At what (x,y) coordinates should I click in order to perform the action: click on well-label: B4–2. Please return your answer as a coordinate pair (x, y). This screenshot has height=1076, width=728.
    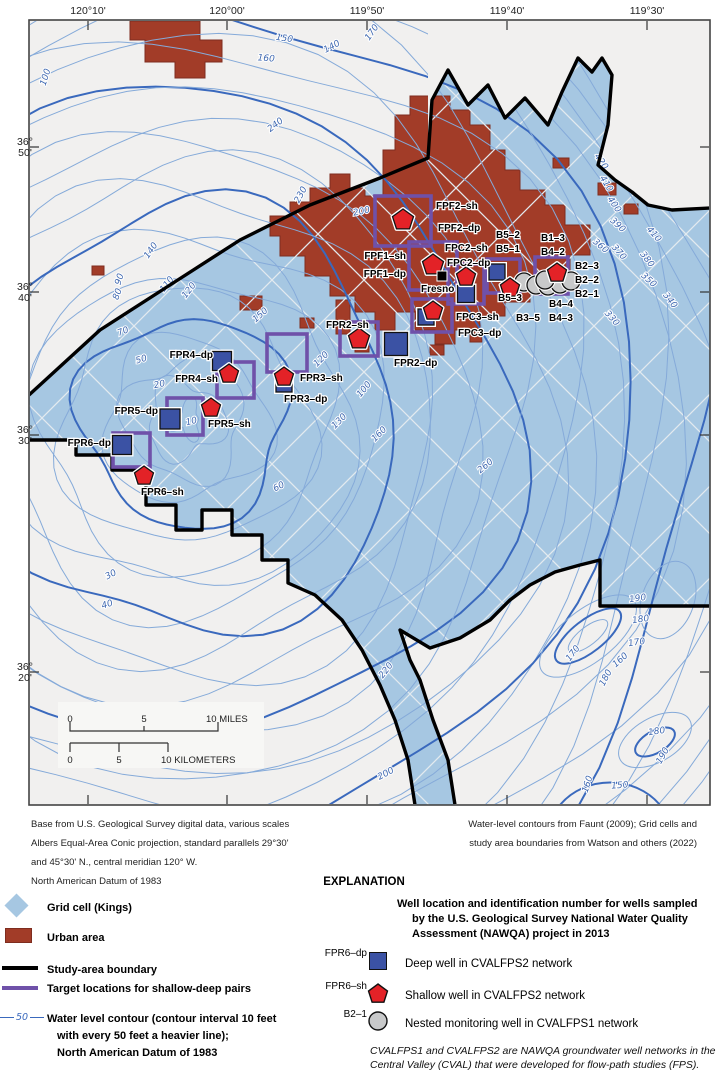
    Looking at the image, I should click on (553, 252).